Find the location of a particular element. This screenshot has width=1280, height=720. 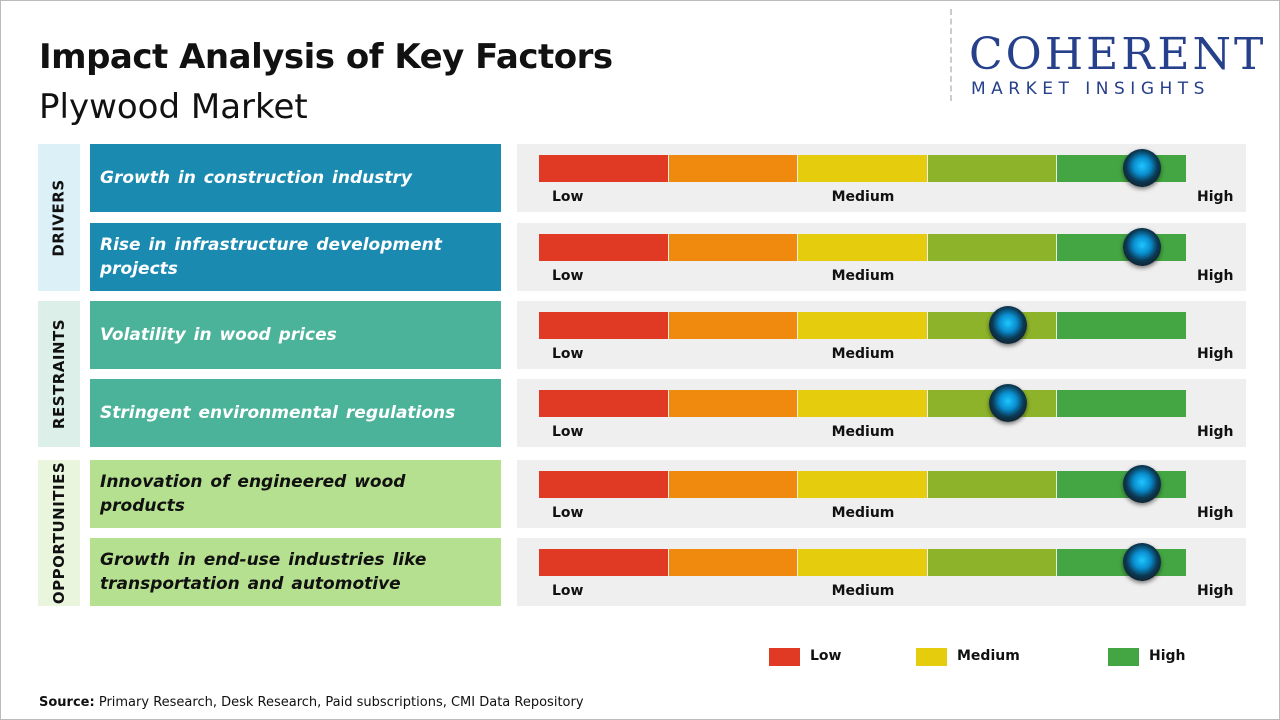

factor-label: Growth in construction industry is located at coordinates (295, 178).